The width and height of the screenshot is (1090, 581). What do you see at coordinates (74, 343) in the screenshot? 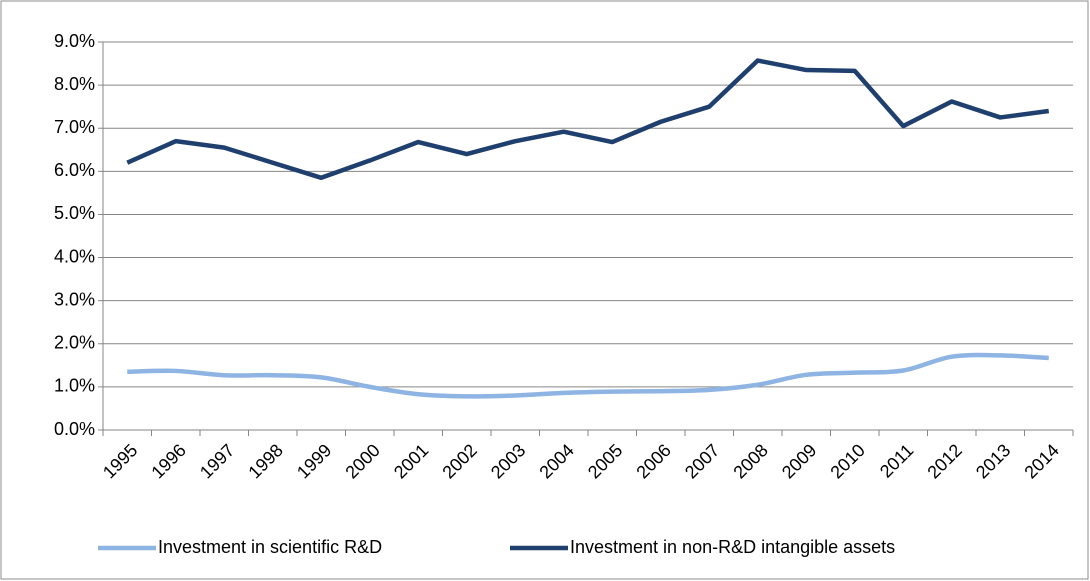
I see `y-tick-label: 2.0%` at bounding box center [74, 343].